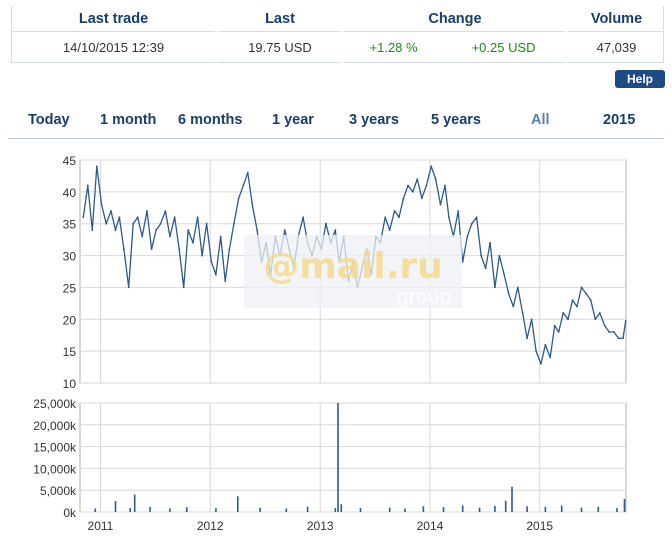  Describe the element at coordinates (113, 47) in the screenshot. I see `last-trade-value: 14/10/2015 12:39` at that location.